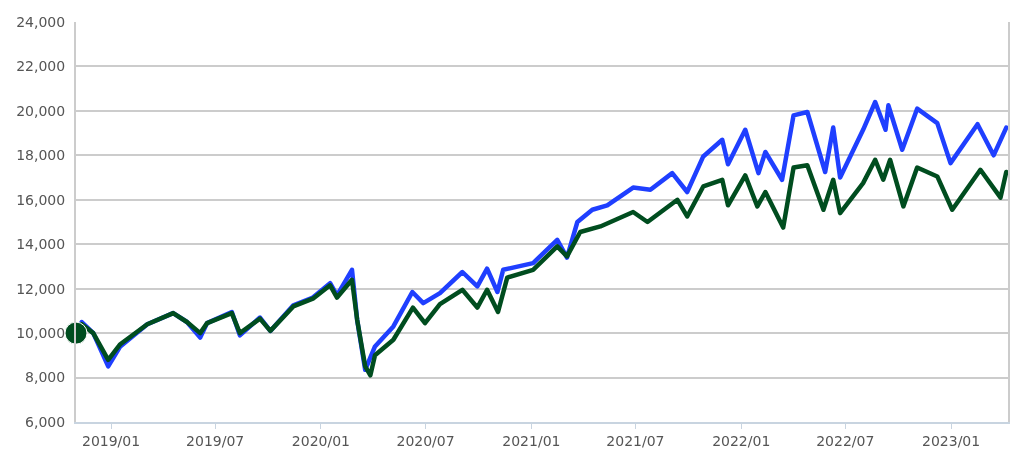 The image size is (1024, 461). What do you see at coordinates (635, 440) in the screenshot?
I see `x-tick-label: 2021/07` at bounding box center [635, 440].